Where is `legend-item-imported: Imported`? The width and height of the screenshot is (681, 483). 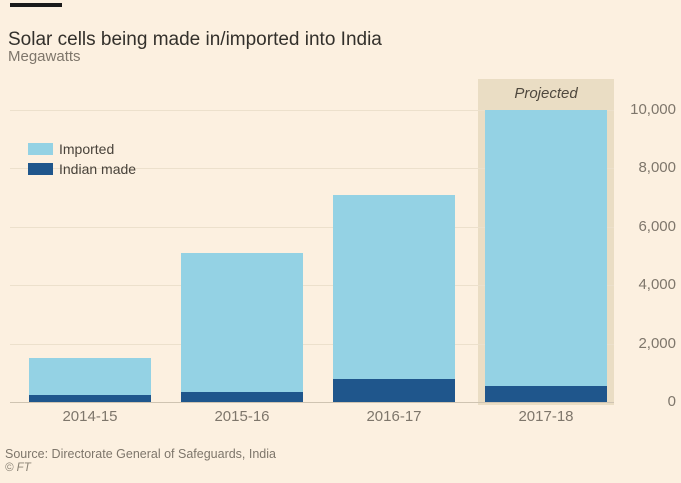 legend-item-imported: Imported is located at coordinates (82, 149).